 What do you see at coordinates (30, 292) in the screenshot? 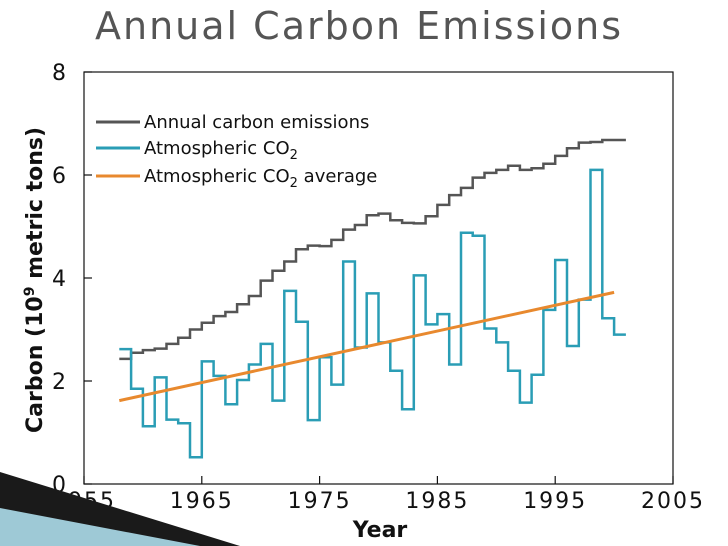
I see `y-axis-title-superscript: 9` at bounding box center [30, 292].